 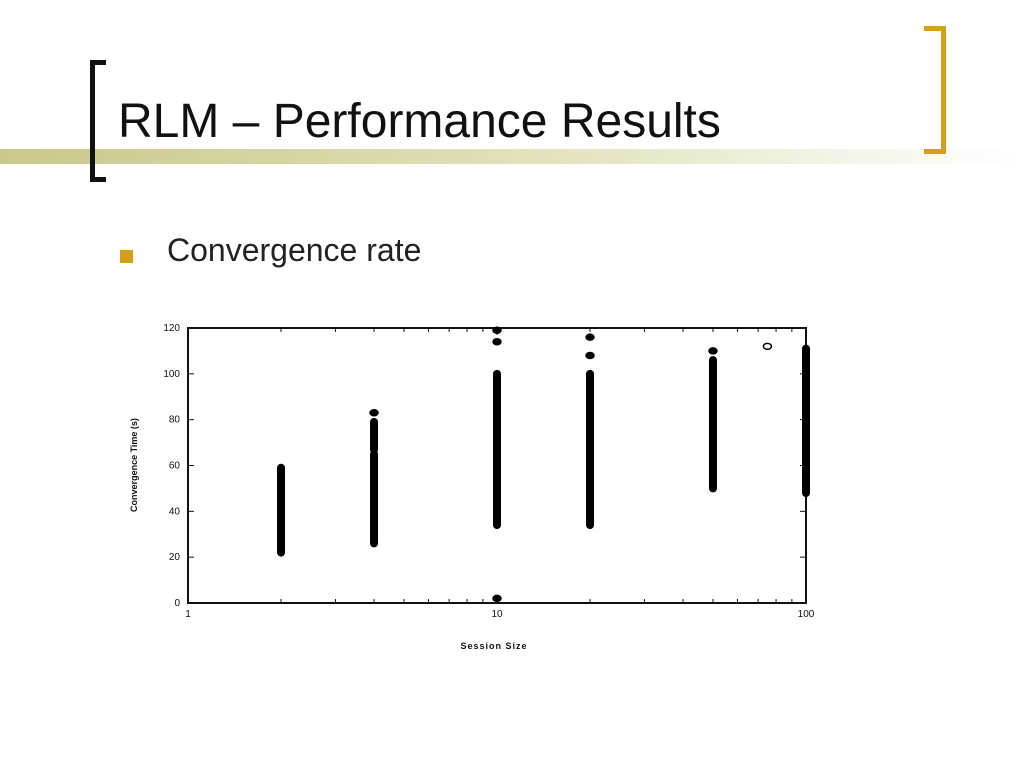 I want to click on x-tick-label: 1, so click(x=188, y=614).